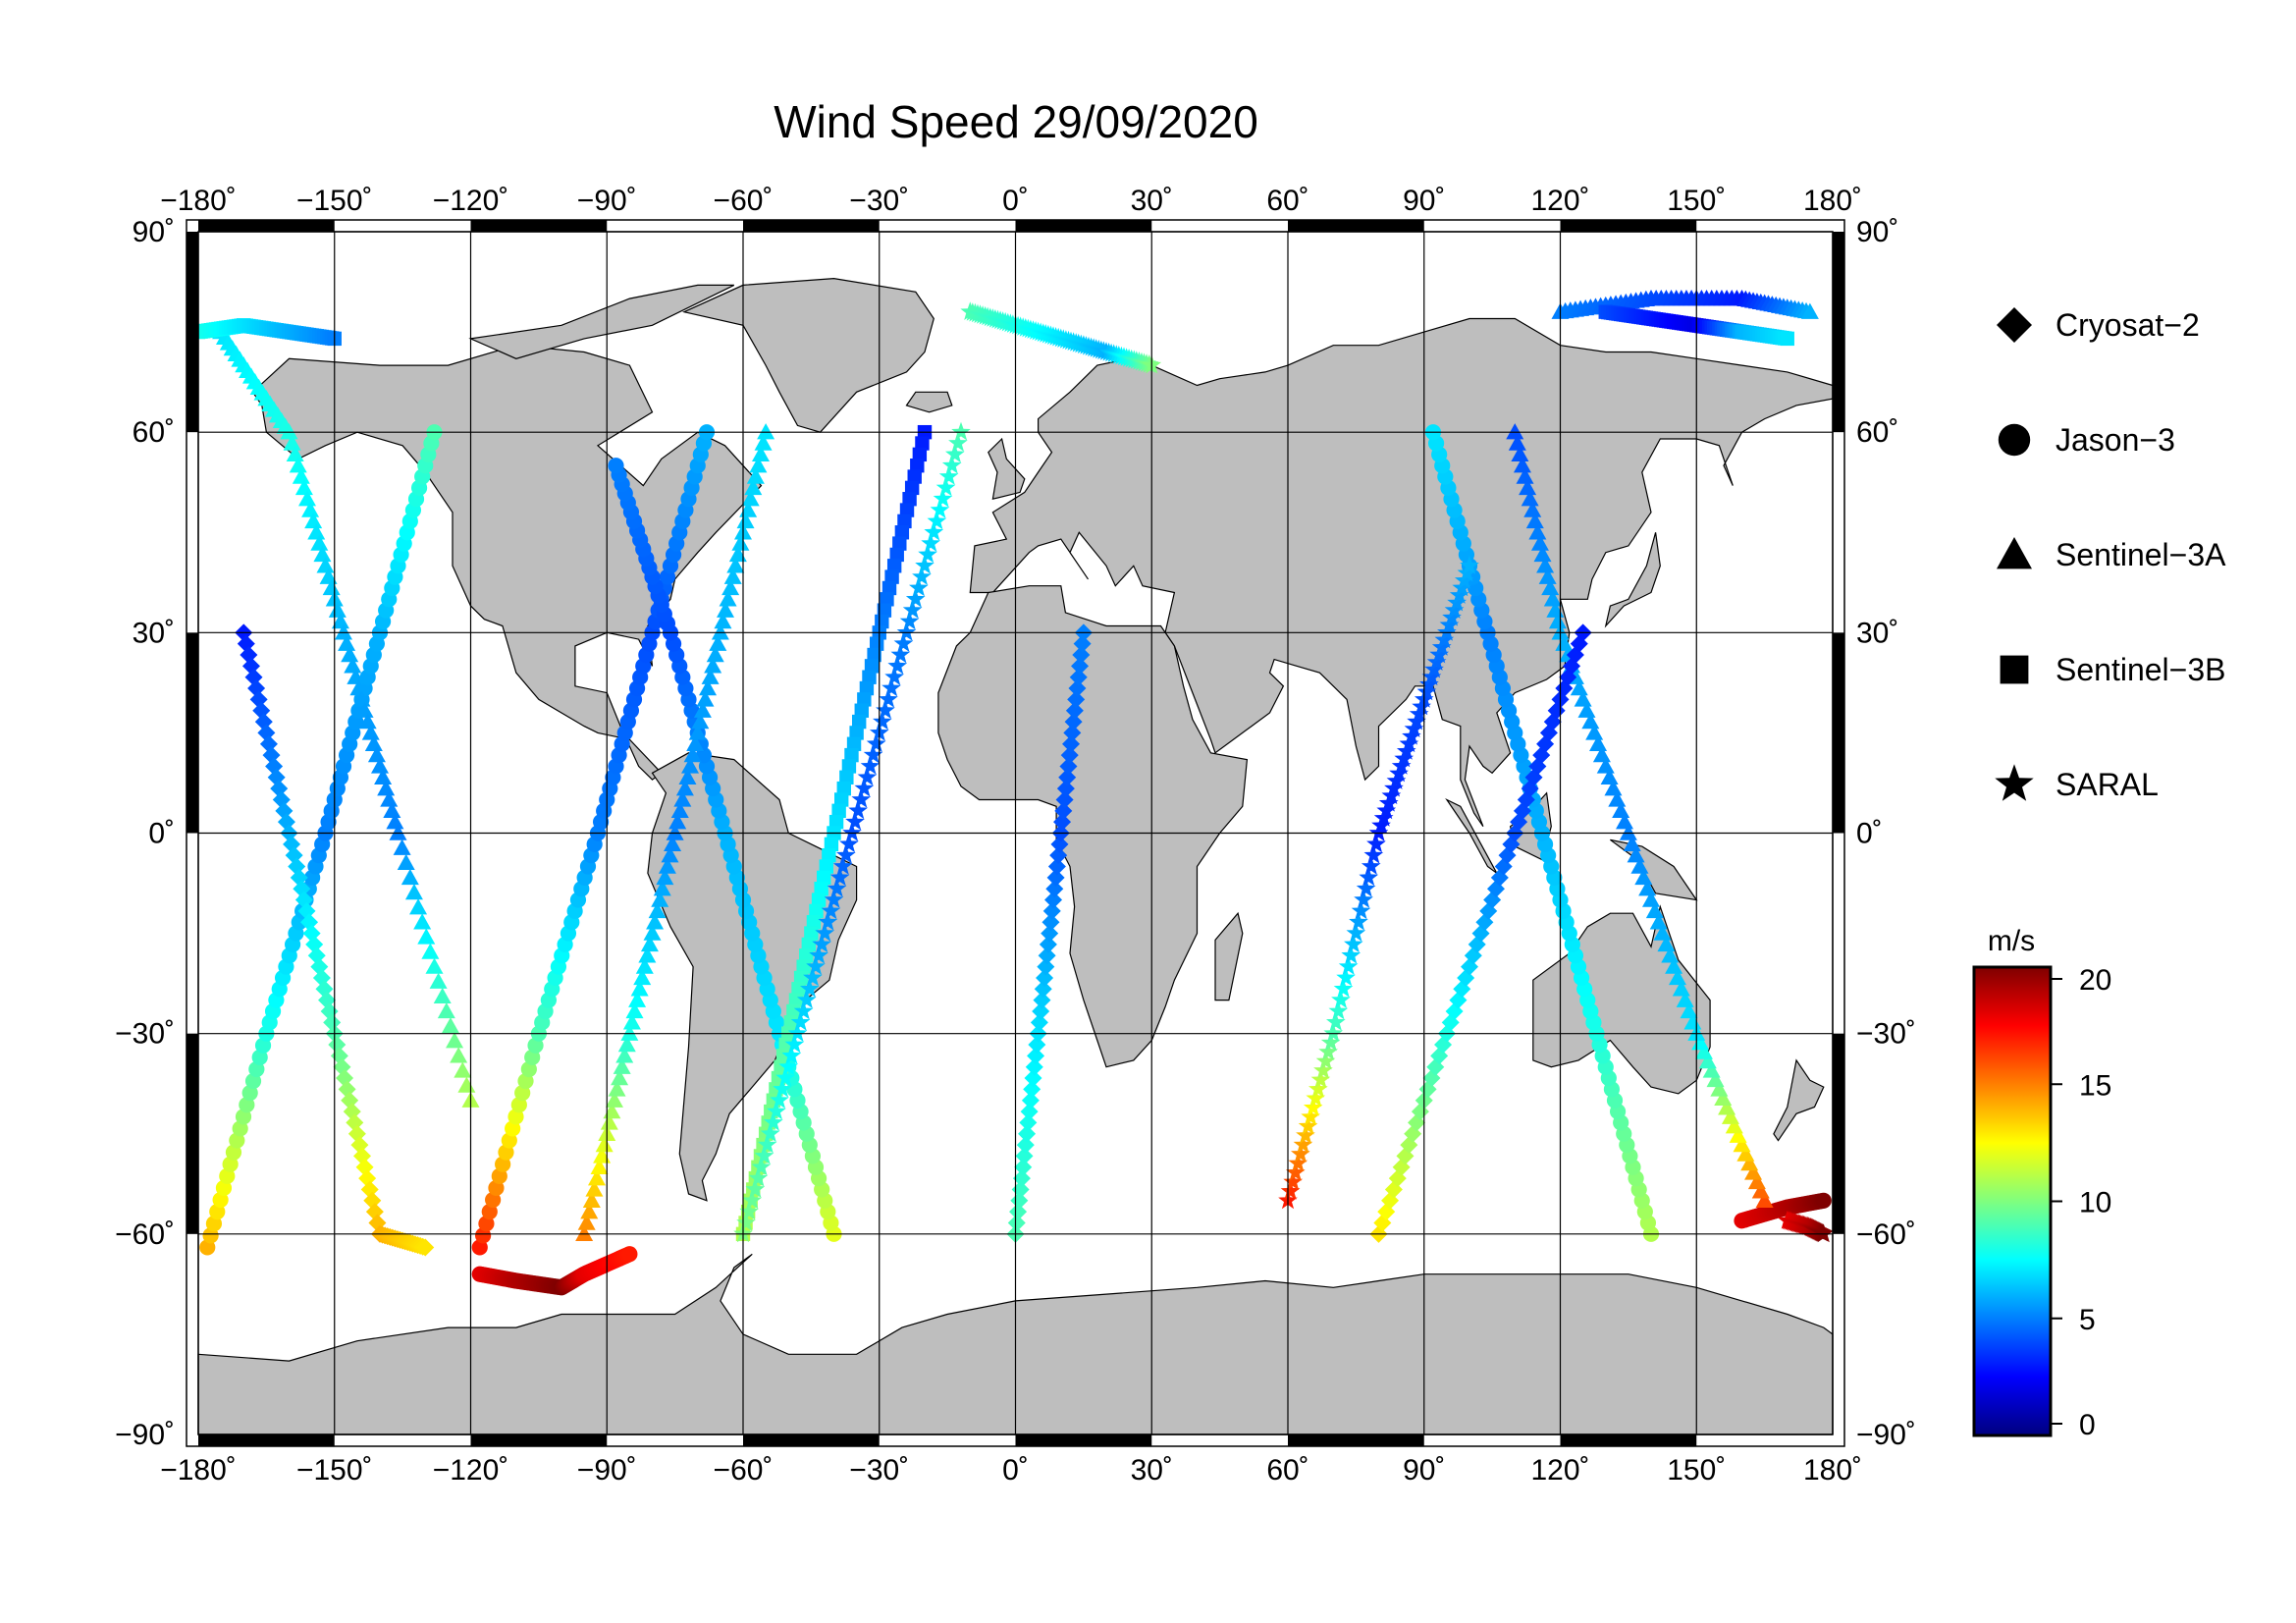 The width and height of the screenshot is (2296, 1623). What do you see at coordinates (1833, 1470) in the screenshot?
I see `lon-tick-label: 180˚` at bounding box center [1833, 1470].